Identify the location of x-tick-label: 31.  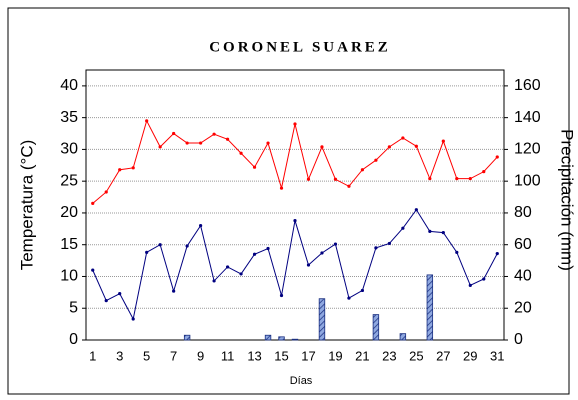
(497, 355).